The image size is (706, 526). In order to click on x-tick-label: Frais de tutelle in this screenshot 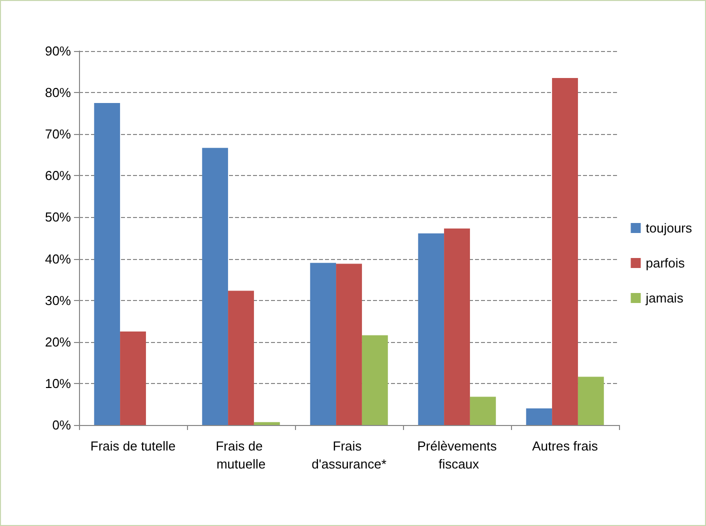, I will do `click(133, 446)`.